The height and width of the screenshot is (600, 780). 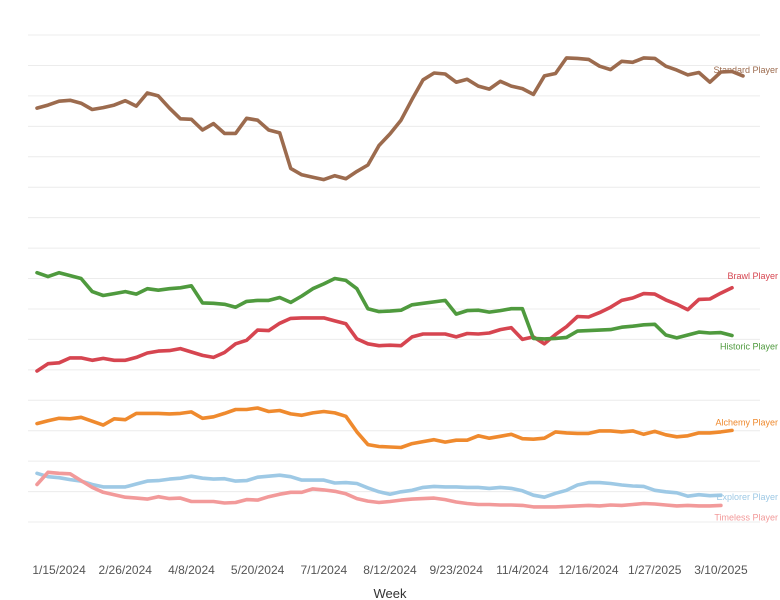 I want to click on x-tick-label: 3/10/2025, so click(x=721, y=570).